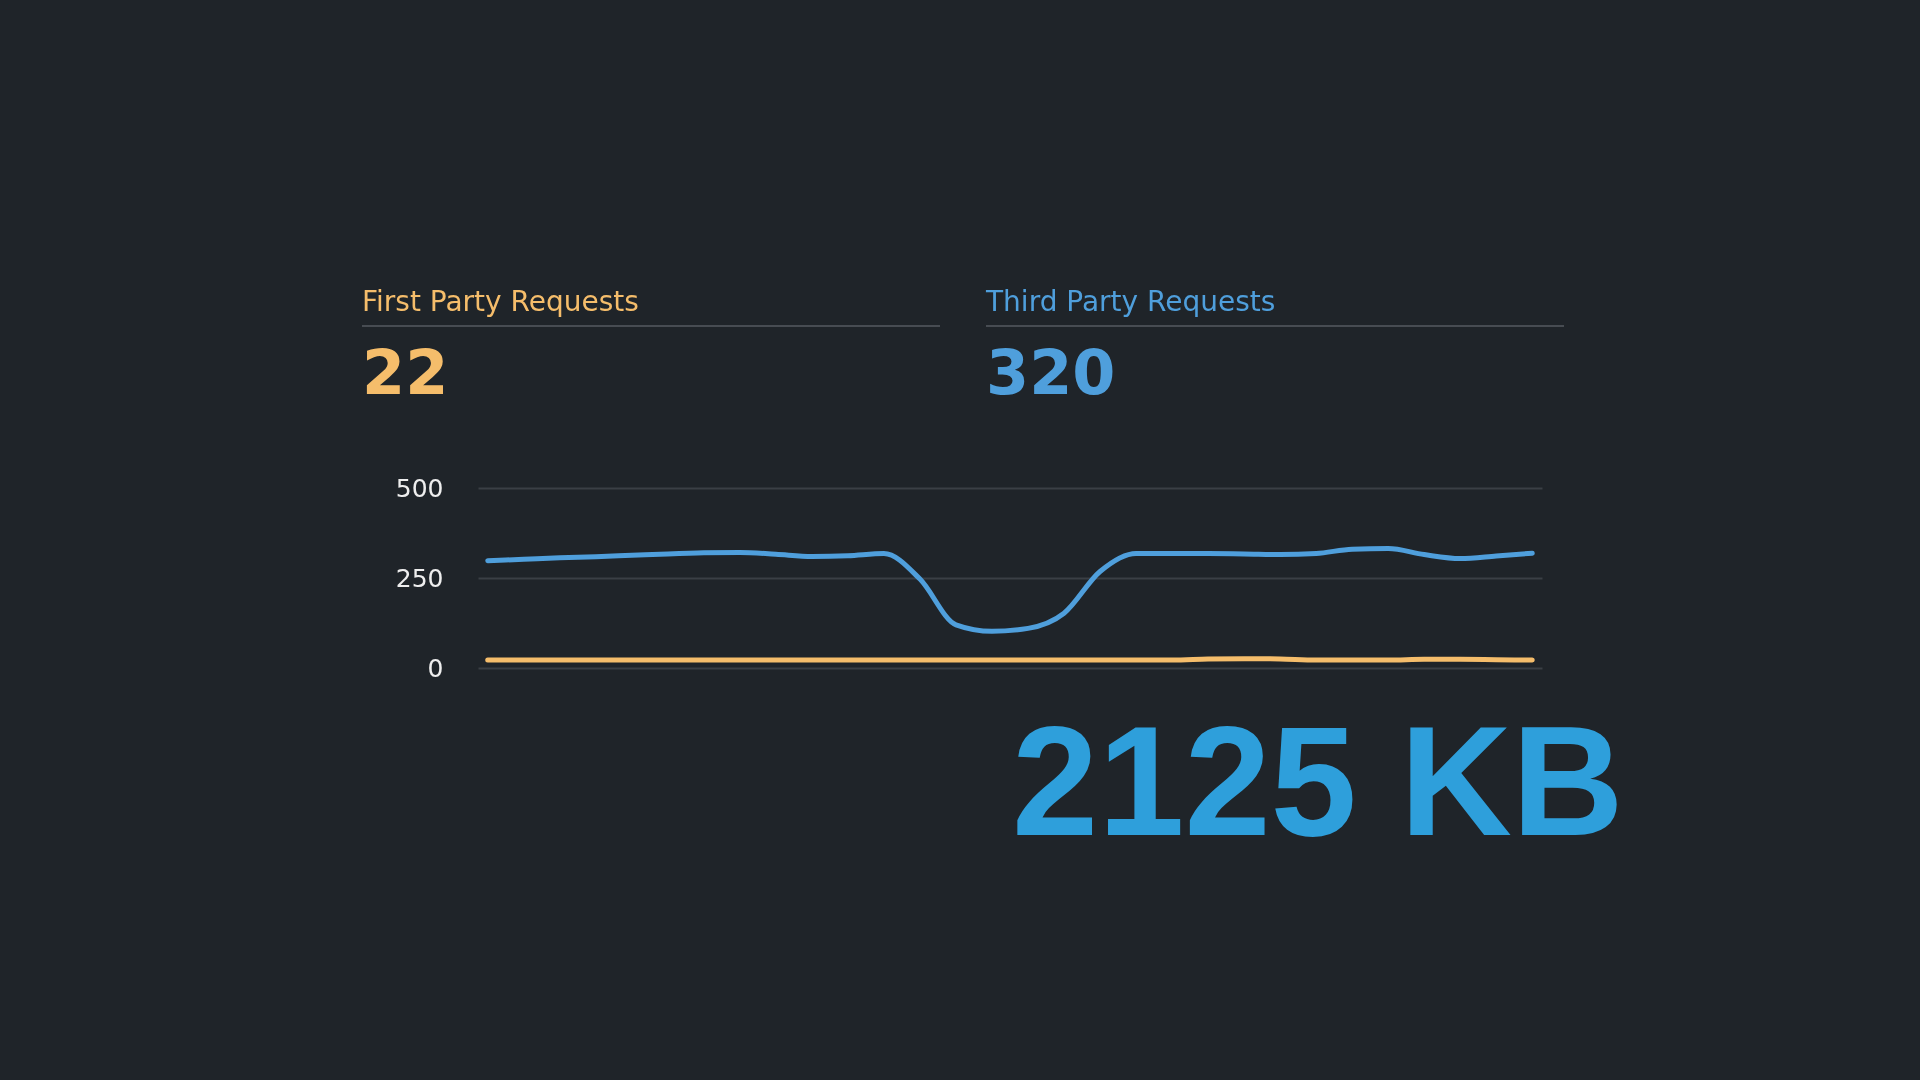 Image resolution: width=1920 pixels, height=1080 pixels. I want to click on y-tick-label: 500, so click(419, 488).